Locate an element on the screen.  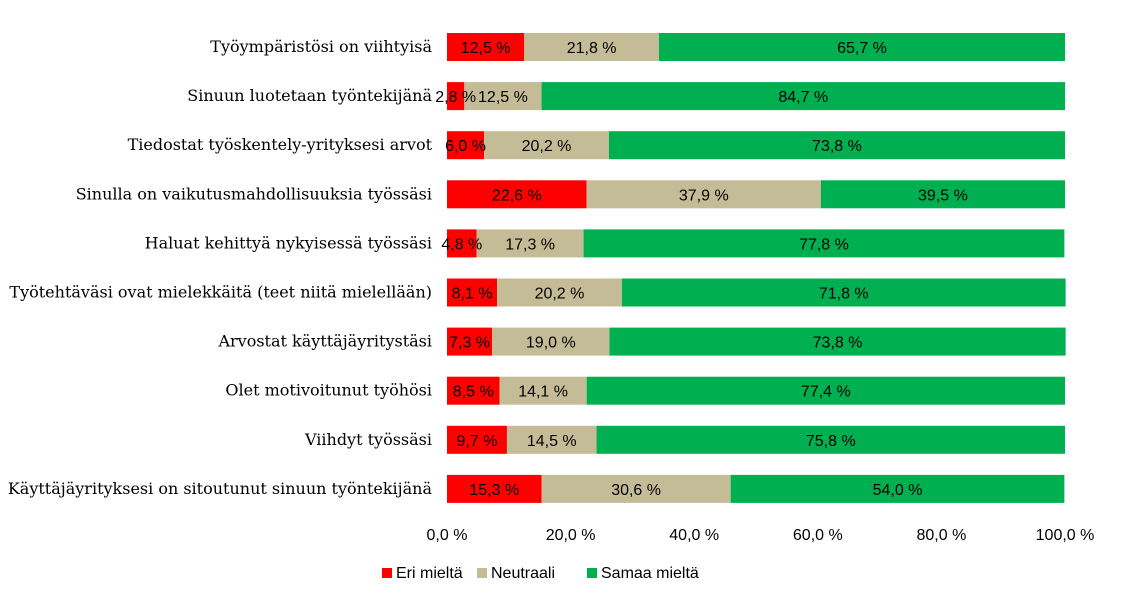
data-label: 4,8 % is located at coordinates (461, 244).